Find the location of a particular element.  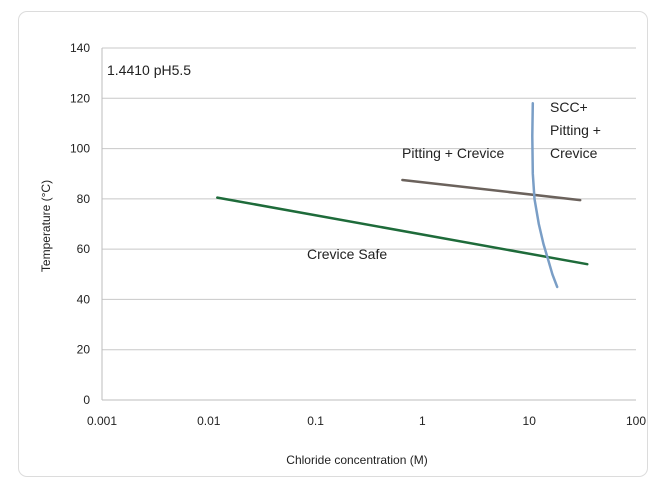

y-tick-label: 120 is located at coordinates (80, 98).